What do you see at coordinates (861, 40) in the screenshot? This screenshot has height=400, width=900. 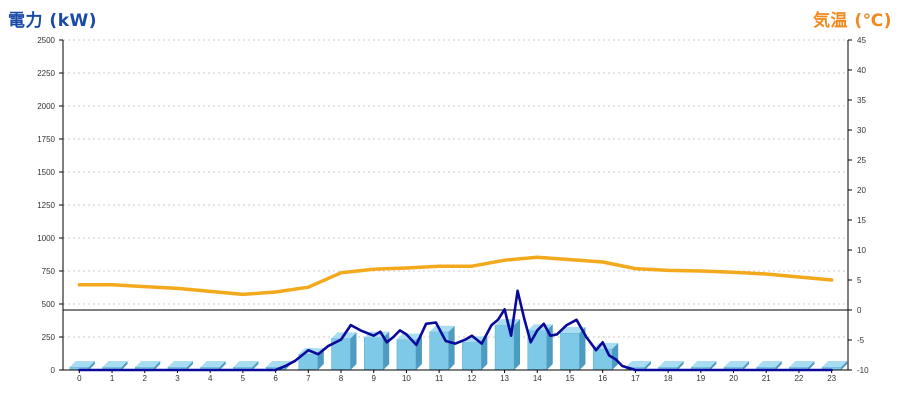 I see `right-axis-tick-label: 45` at bounding box center [861, 40].